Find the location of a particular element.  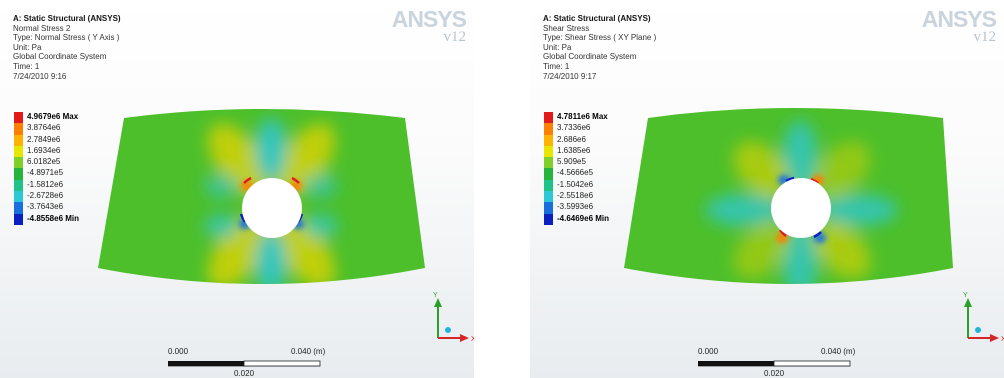

legend-label: -1.5042e6 is located at coordinates (575, 184).